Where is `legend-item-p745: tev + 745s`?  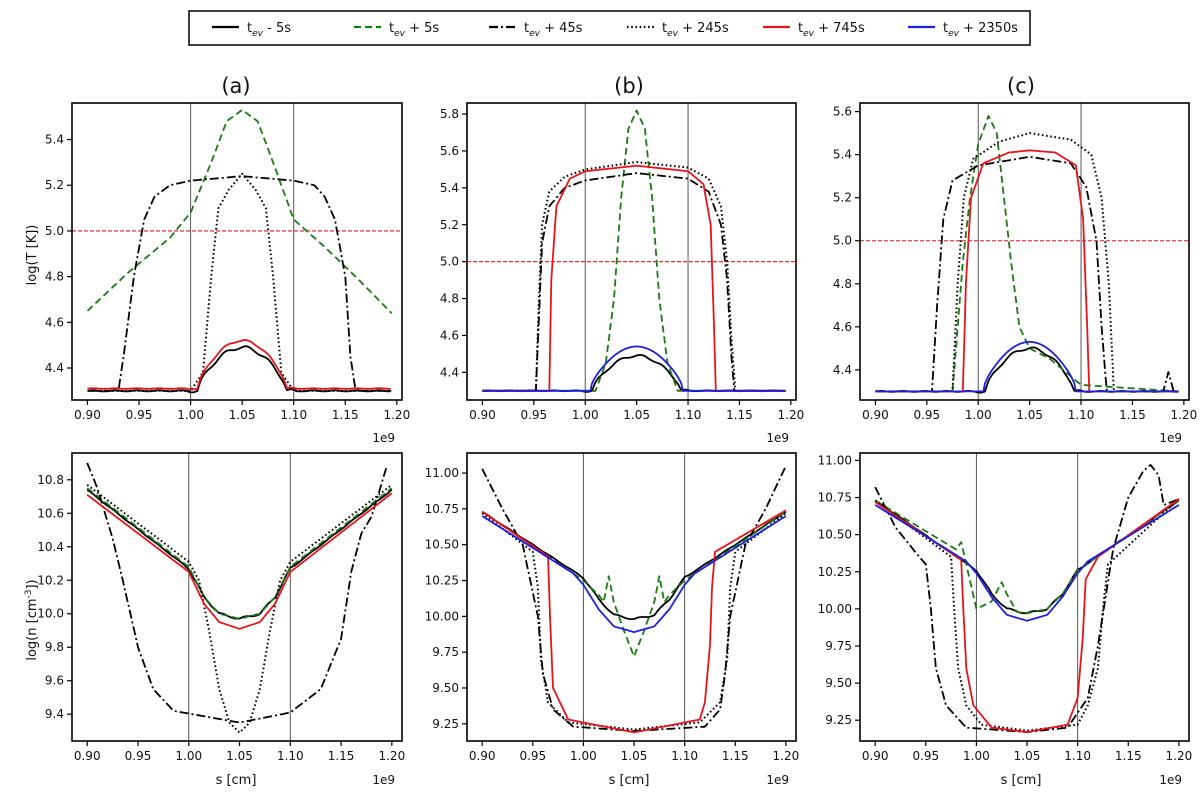
legend-item-p745: tev + 745s is located at coordinates (814, 30).